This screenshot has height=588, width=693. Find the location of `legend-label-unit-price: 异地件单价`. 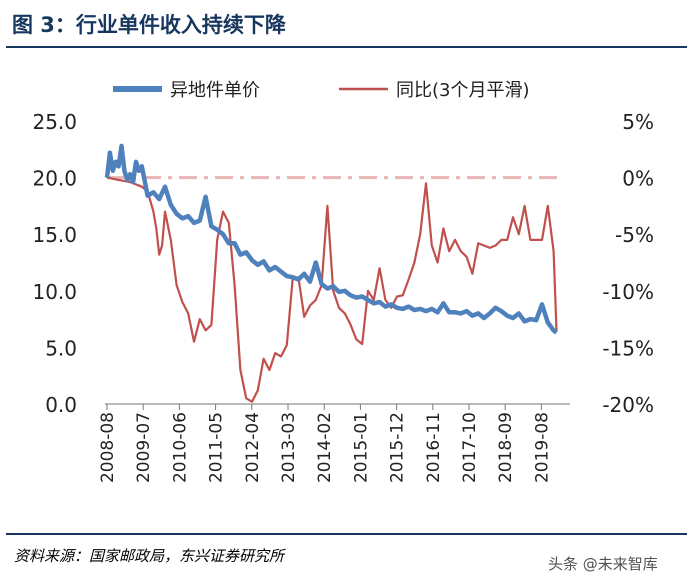

legend-label-unit-price: 异地件单价 is located at coordinates (215, 90).